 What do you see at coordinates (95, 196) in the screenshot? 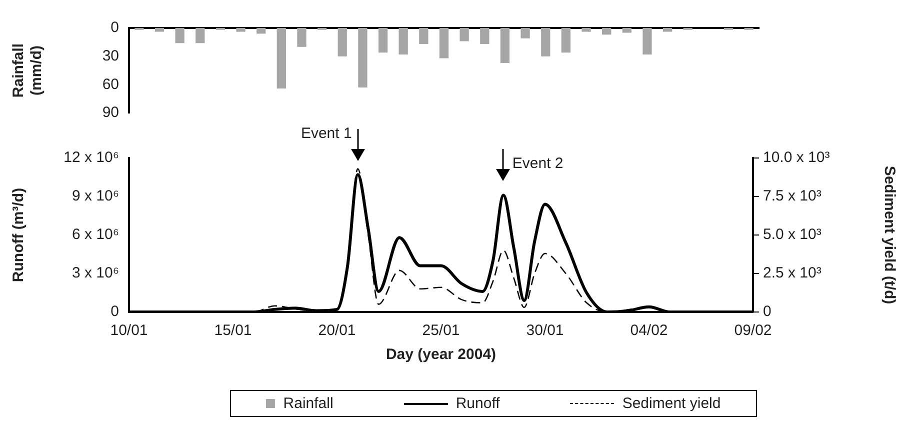
I see `y-tick-label: 9 x 10⁶` at bounding box center [95, 196].